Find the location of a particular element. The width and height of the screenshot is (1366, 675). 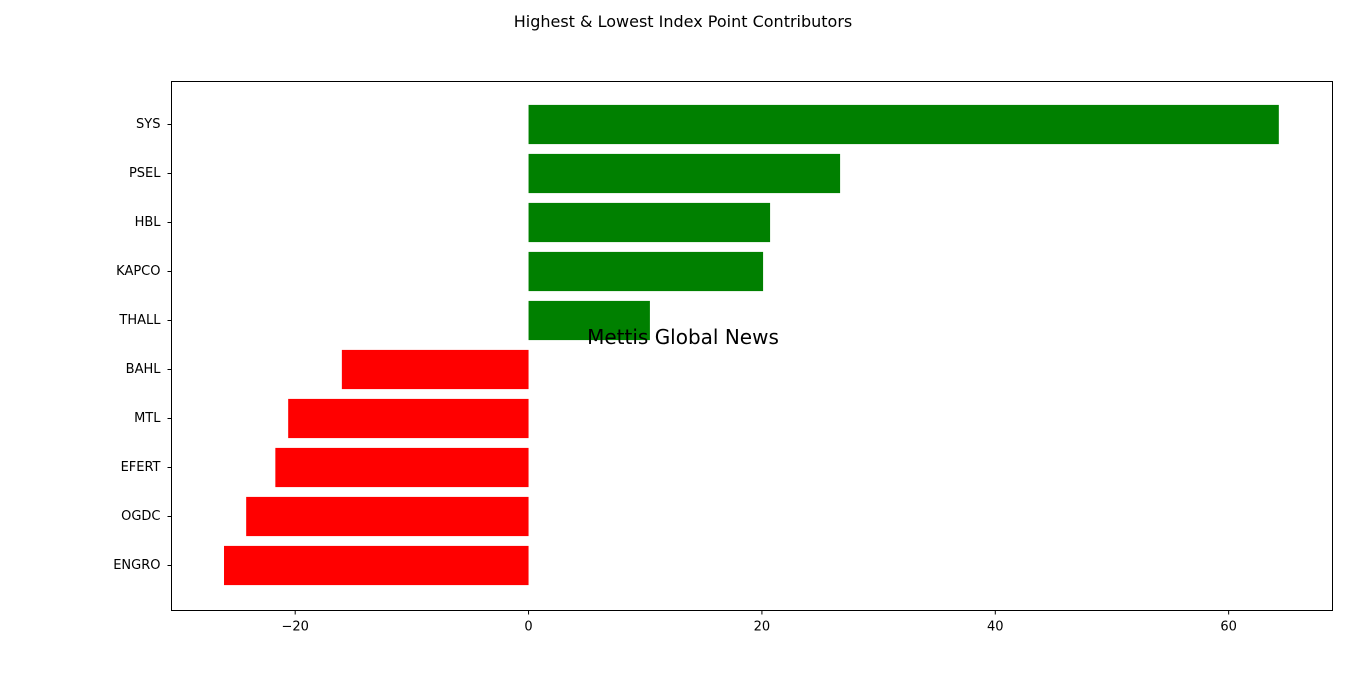

x-tick-label: 40 is located at coordinates (995, 627).